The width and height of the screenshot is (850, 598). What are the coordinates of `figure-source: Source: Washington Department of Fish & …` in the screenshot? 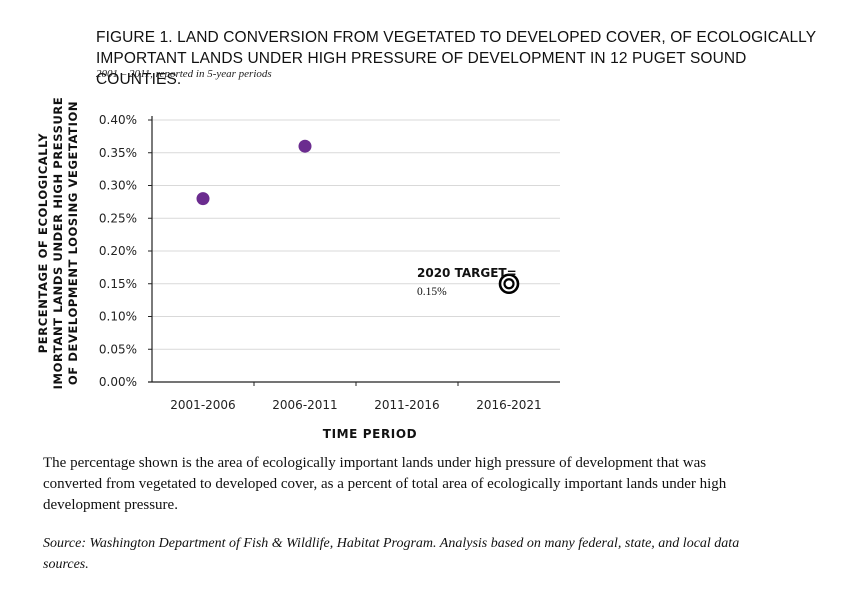 It's located at (391, 554).